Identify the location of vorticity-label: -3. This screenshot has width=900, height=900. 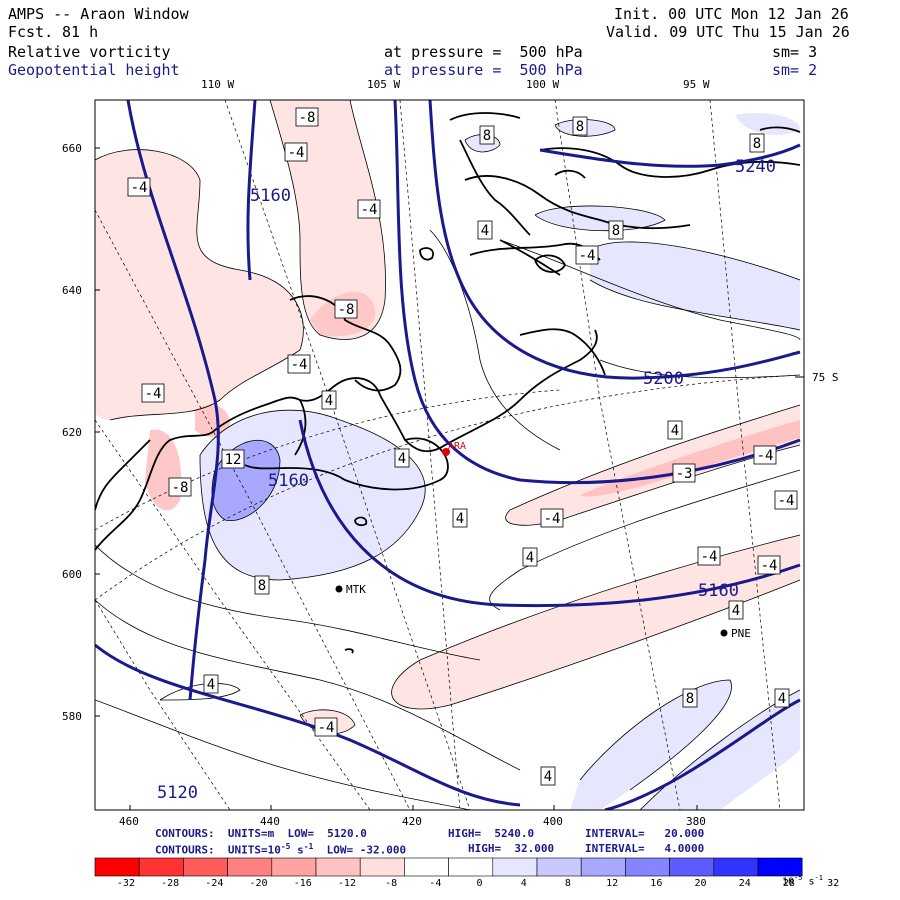
(684, 474).